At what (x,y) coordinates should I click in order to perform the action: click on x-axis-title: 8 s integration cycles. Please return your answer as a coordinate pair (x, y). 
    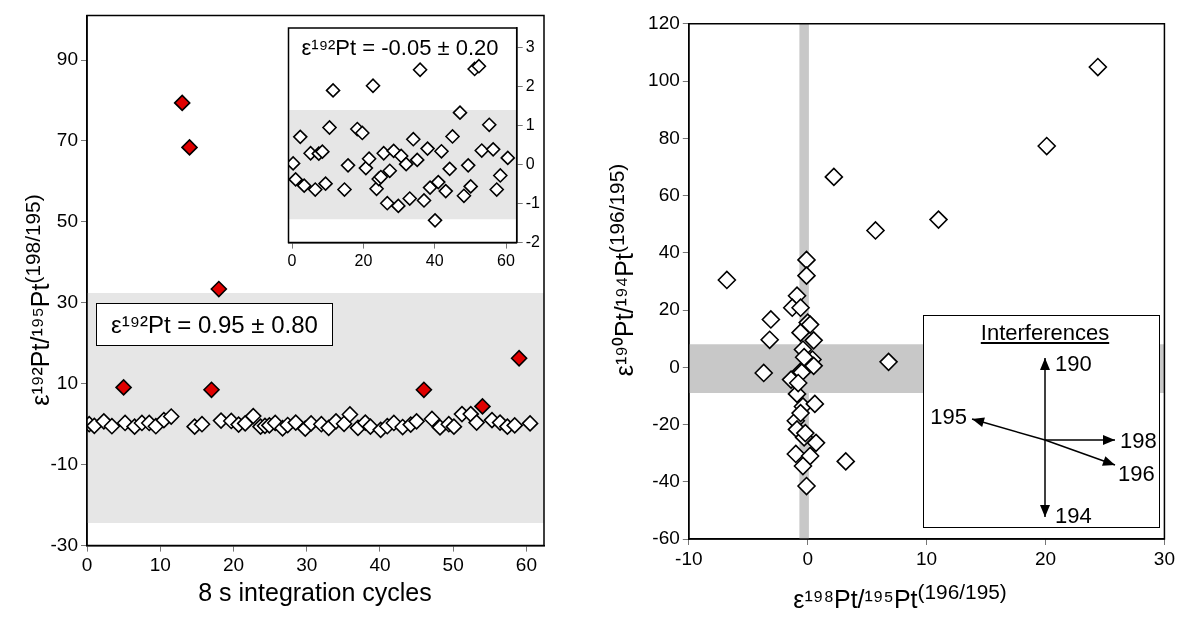
    Looking at the image, I should click on (315, 591).